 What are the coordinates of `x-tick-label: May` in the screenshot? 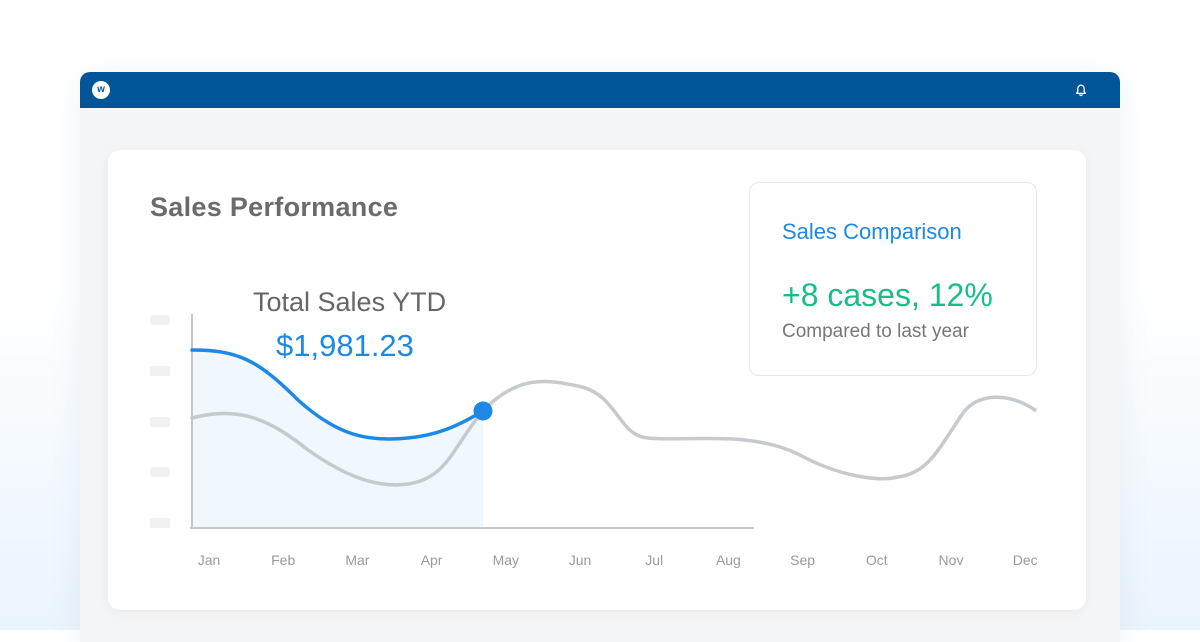 It's located at (506, 560).